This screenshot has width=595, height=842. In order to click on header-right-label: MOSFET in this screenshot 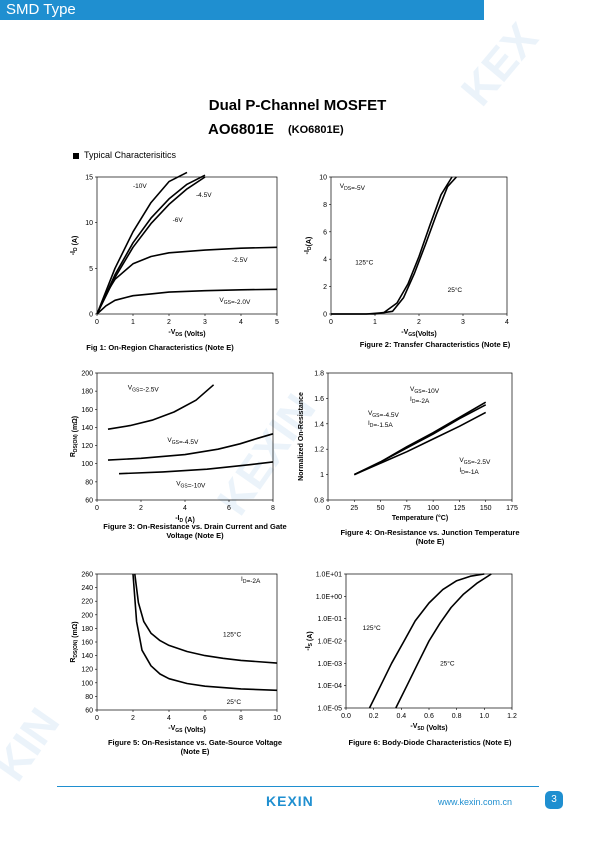, I will do `click(558, 9)`.